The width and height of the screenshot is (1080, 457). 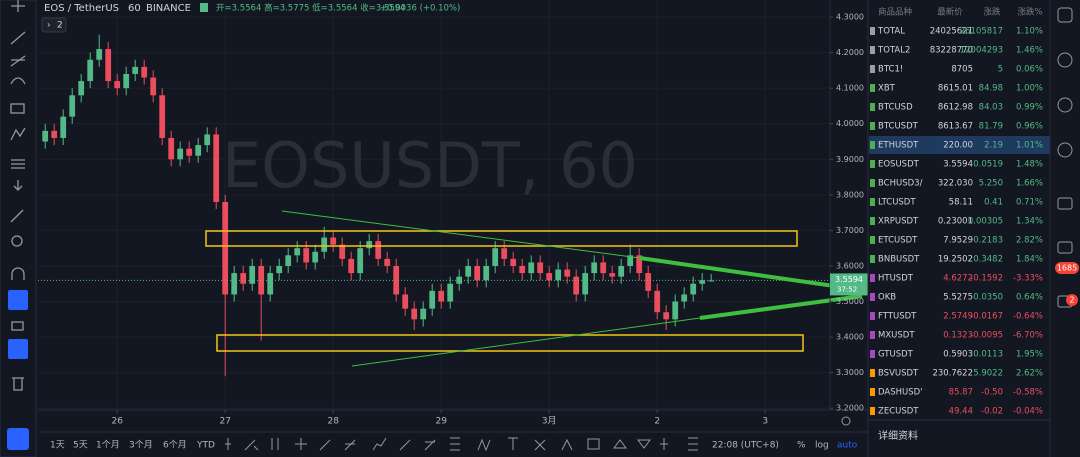 What do you see at coordinates (988, 260) in the screenshot?
I see `change: 0.3482` at bounding box center [988, 260].